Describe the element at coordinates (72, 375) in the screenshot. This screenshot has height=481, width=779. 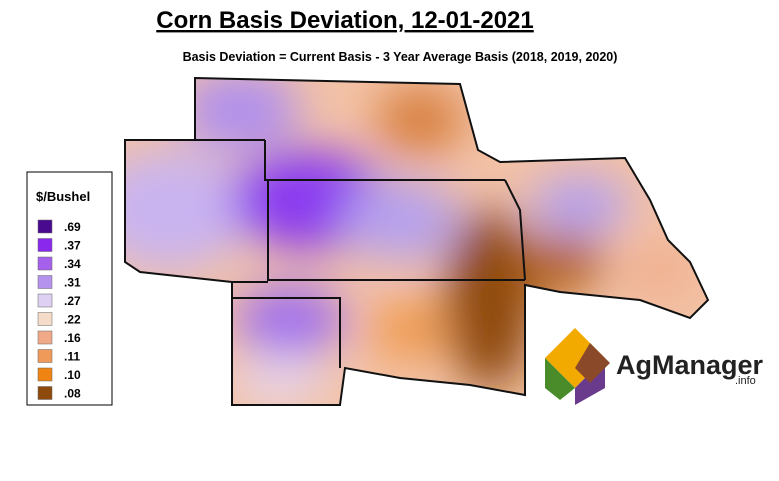
I see `legend-label: .10` at that location.